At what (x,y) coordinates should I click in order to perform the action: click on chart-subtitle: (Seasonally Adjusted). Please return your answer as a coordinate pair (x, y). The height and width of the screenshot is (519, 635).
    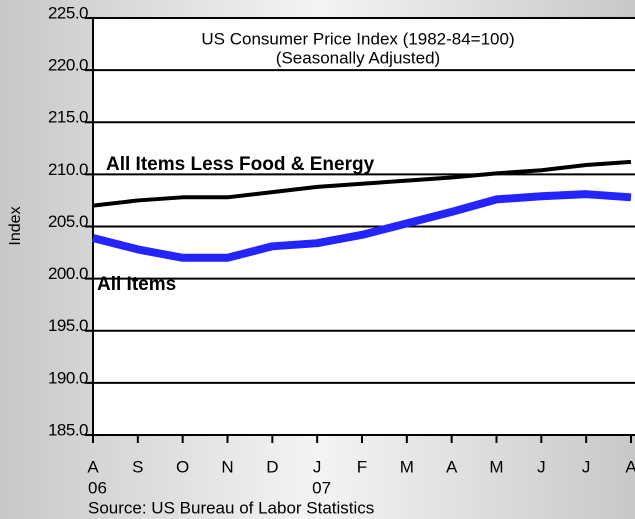
    Looking at the image, I should click on (358, 57).